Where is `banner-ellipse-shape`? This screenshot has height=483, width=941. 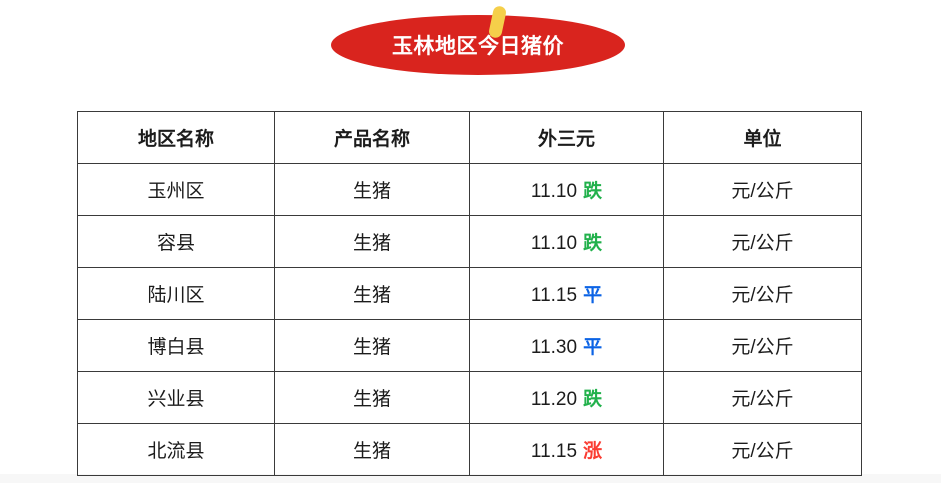
banner-ellipse-shape is located at coordinates (478, 45).